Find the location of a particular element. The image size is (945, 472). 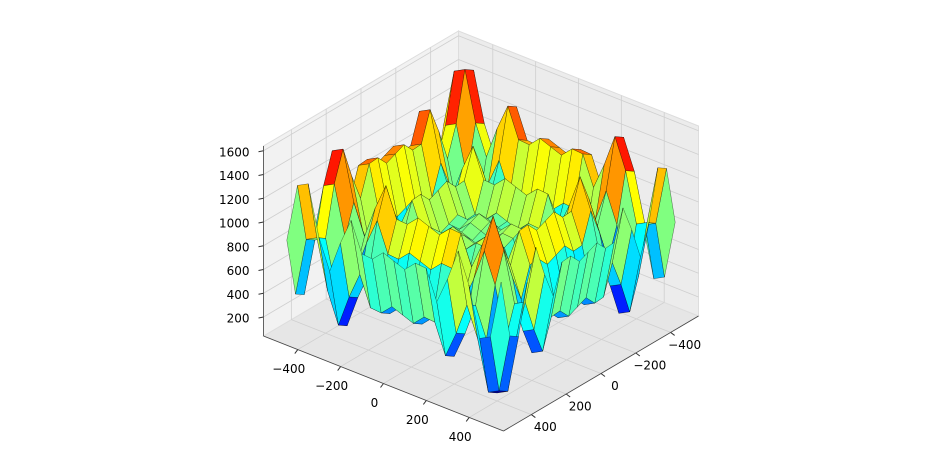

z-tick-label: 1600 is located at coordinates (234, 152).